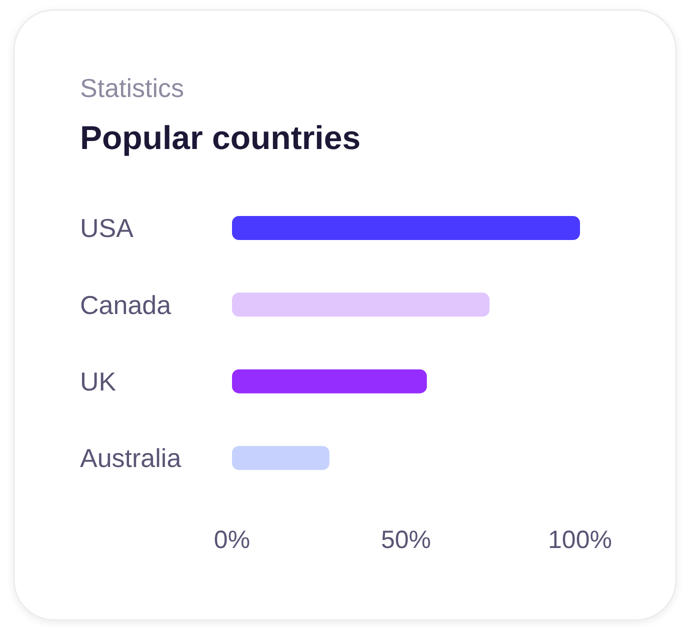 The image size is (689, 635). What do you see at coordinates (126, 305) in the screenshot?
I see `y-tick-label: Canada` at bounding box center [126, 305].